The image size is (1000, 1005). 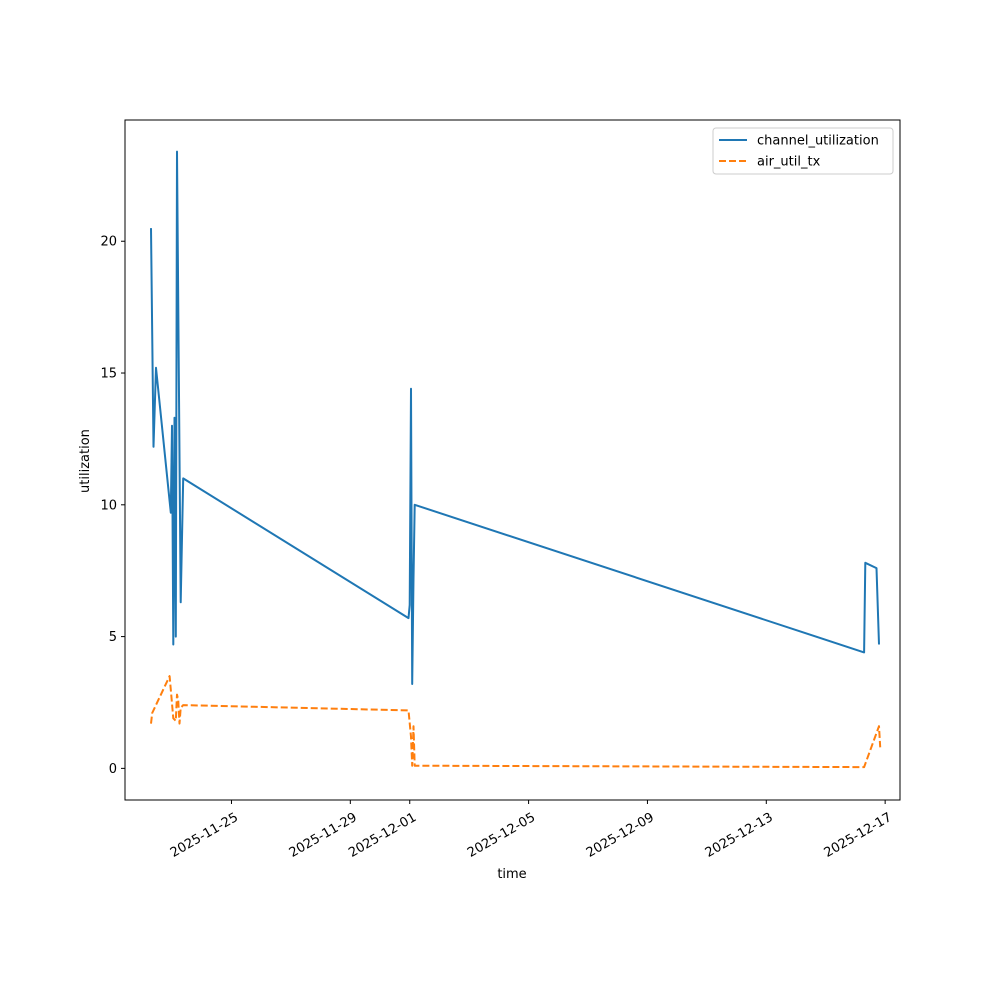 I want to click on legend: channel_utilization air_util_tx, so click(x=803, y=151).